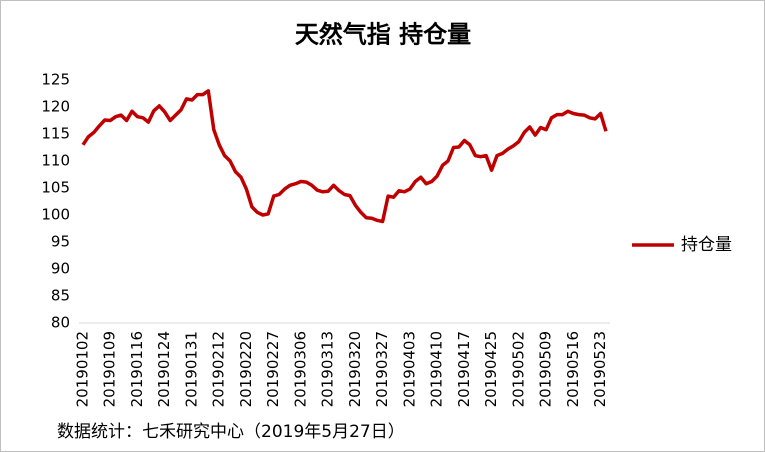 Image resolution: width=765 pixels, height=452 pixels. I want to click on x-tick-label: 20190509, so click(546, 369).